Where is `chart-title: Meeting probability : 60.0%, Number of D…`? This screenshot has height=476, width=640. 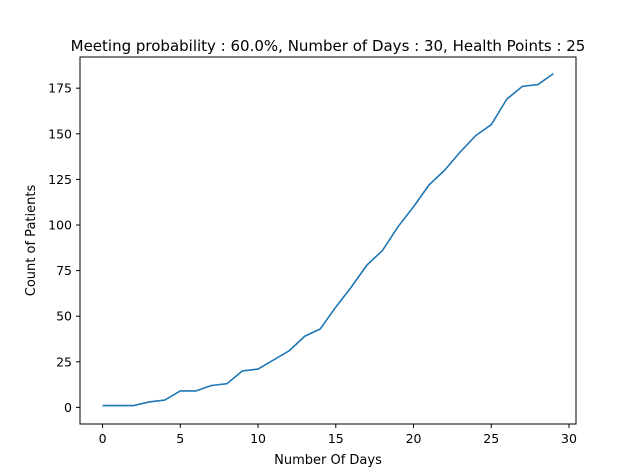 chart-title: Meeting probability : 60.0%, Number of D… is located at coordinates (328, 46).